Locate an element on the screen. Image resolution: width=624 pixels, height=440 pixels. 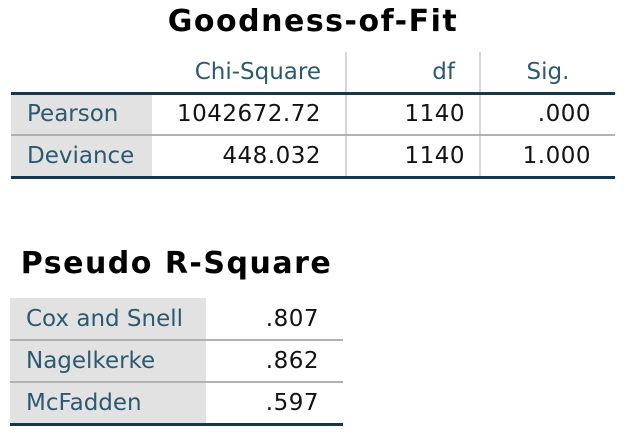
table-row-nagelkerke: Nagelkerke .862 is located at coordinates (176, 361).